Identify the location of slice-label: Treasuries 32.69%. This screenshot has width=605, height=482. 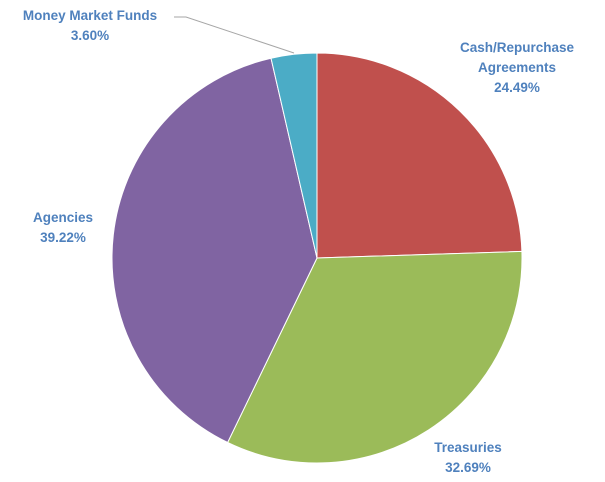
(468, 458).